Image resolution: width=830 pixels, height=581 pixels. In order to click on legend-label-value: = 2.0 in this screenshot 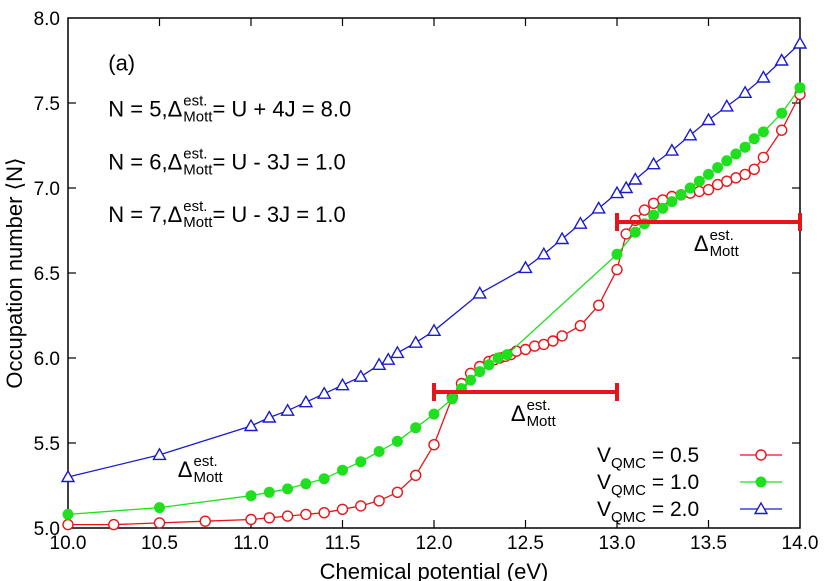, I will do `click(672, 509)`.